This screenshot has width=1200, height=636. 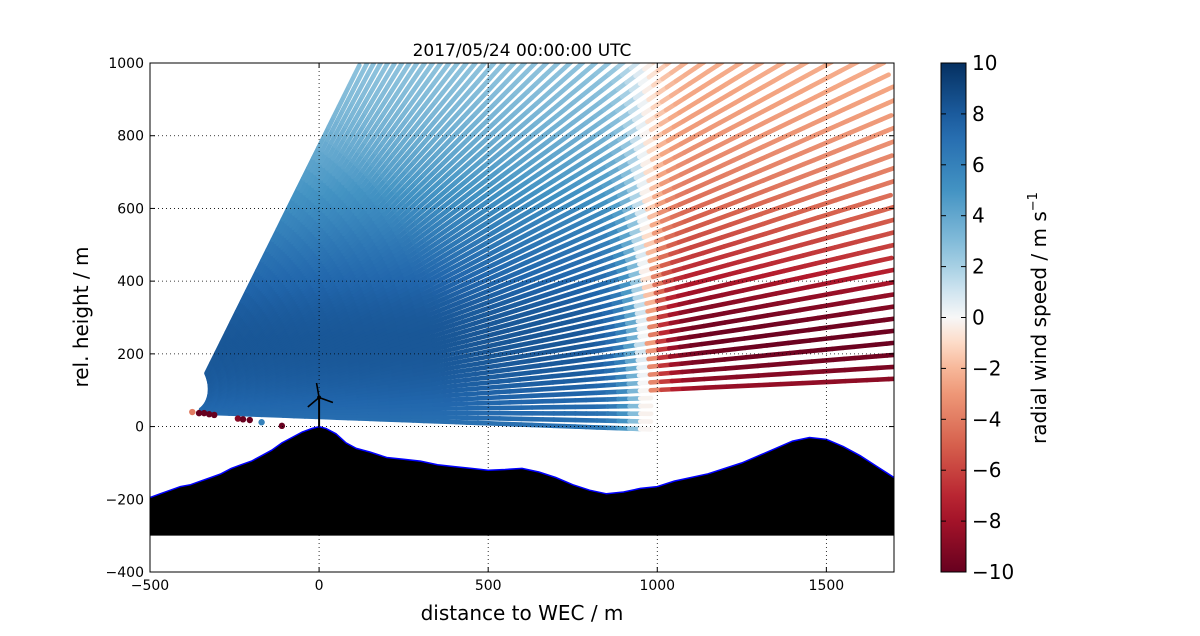 I want to click on colorbar-tick-label-5: 0, so click(x=978, y=318).